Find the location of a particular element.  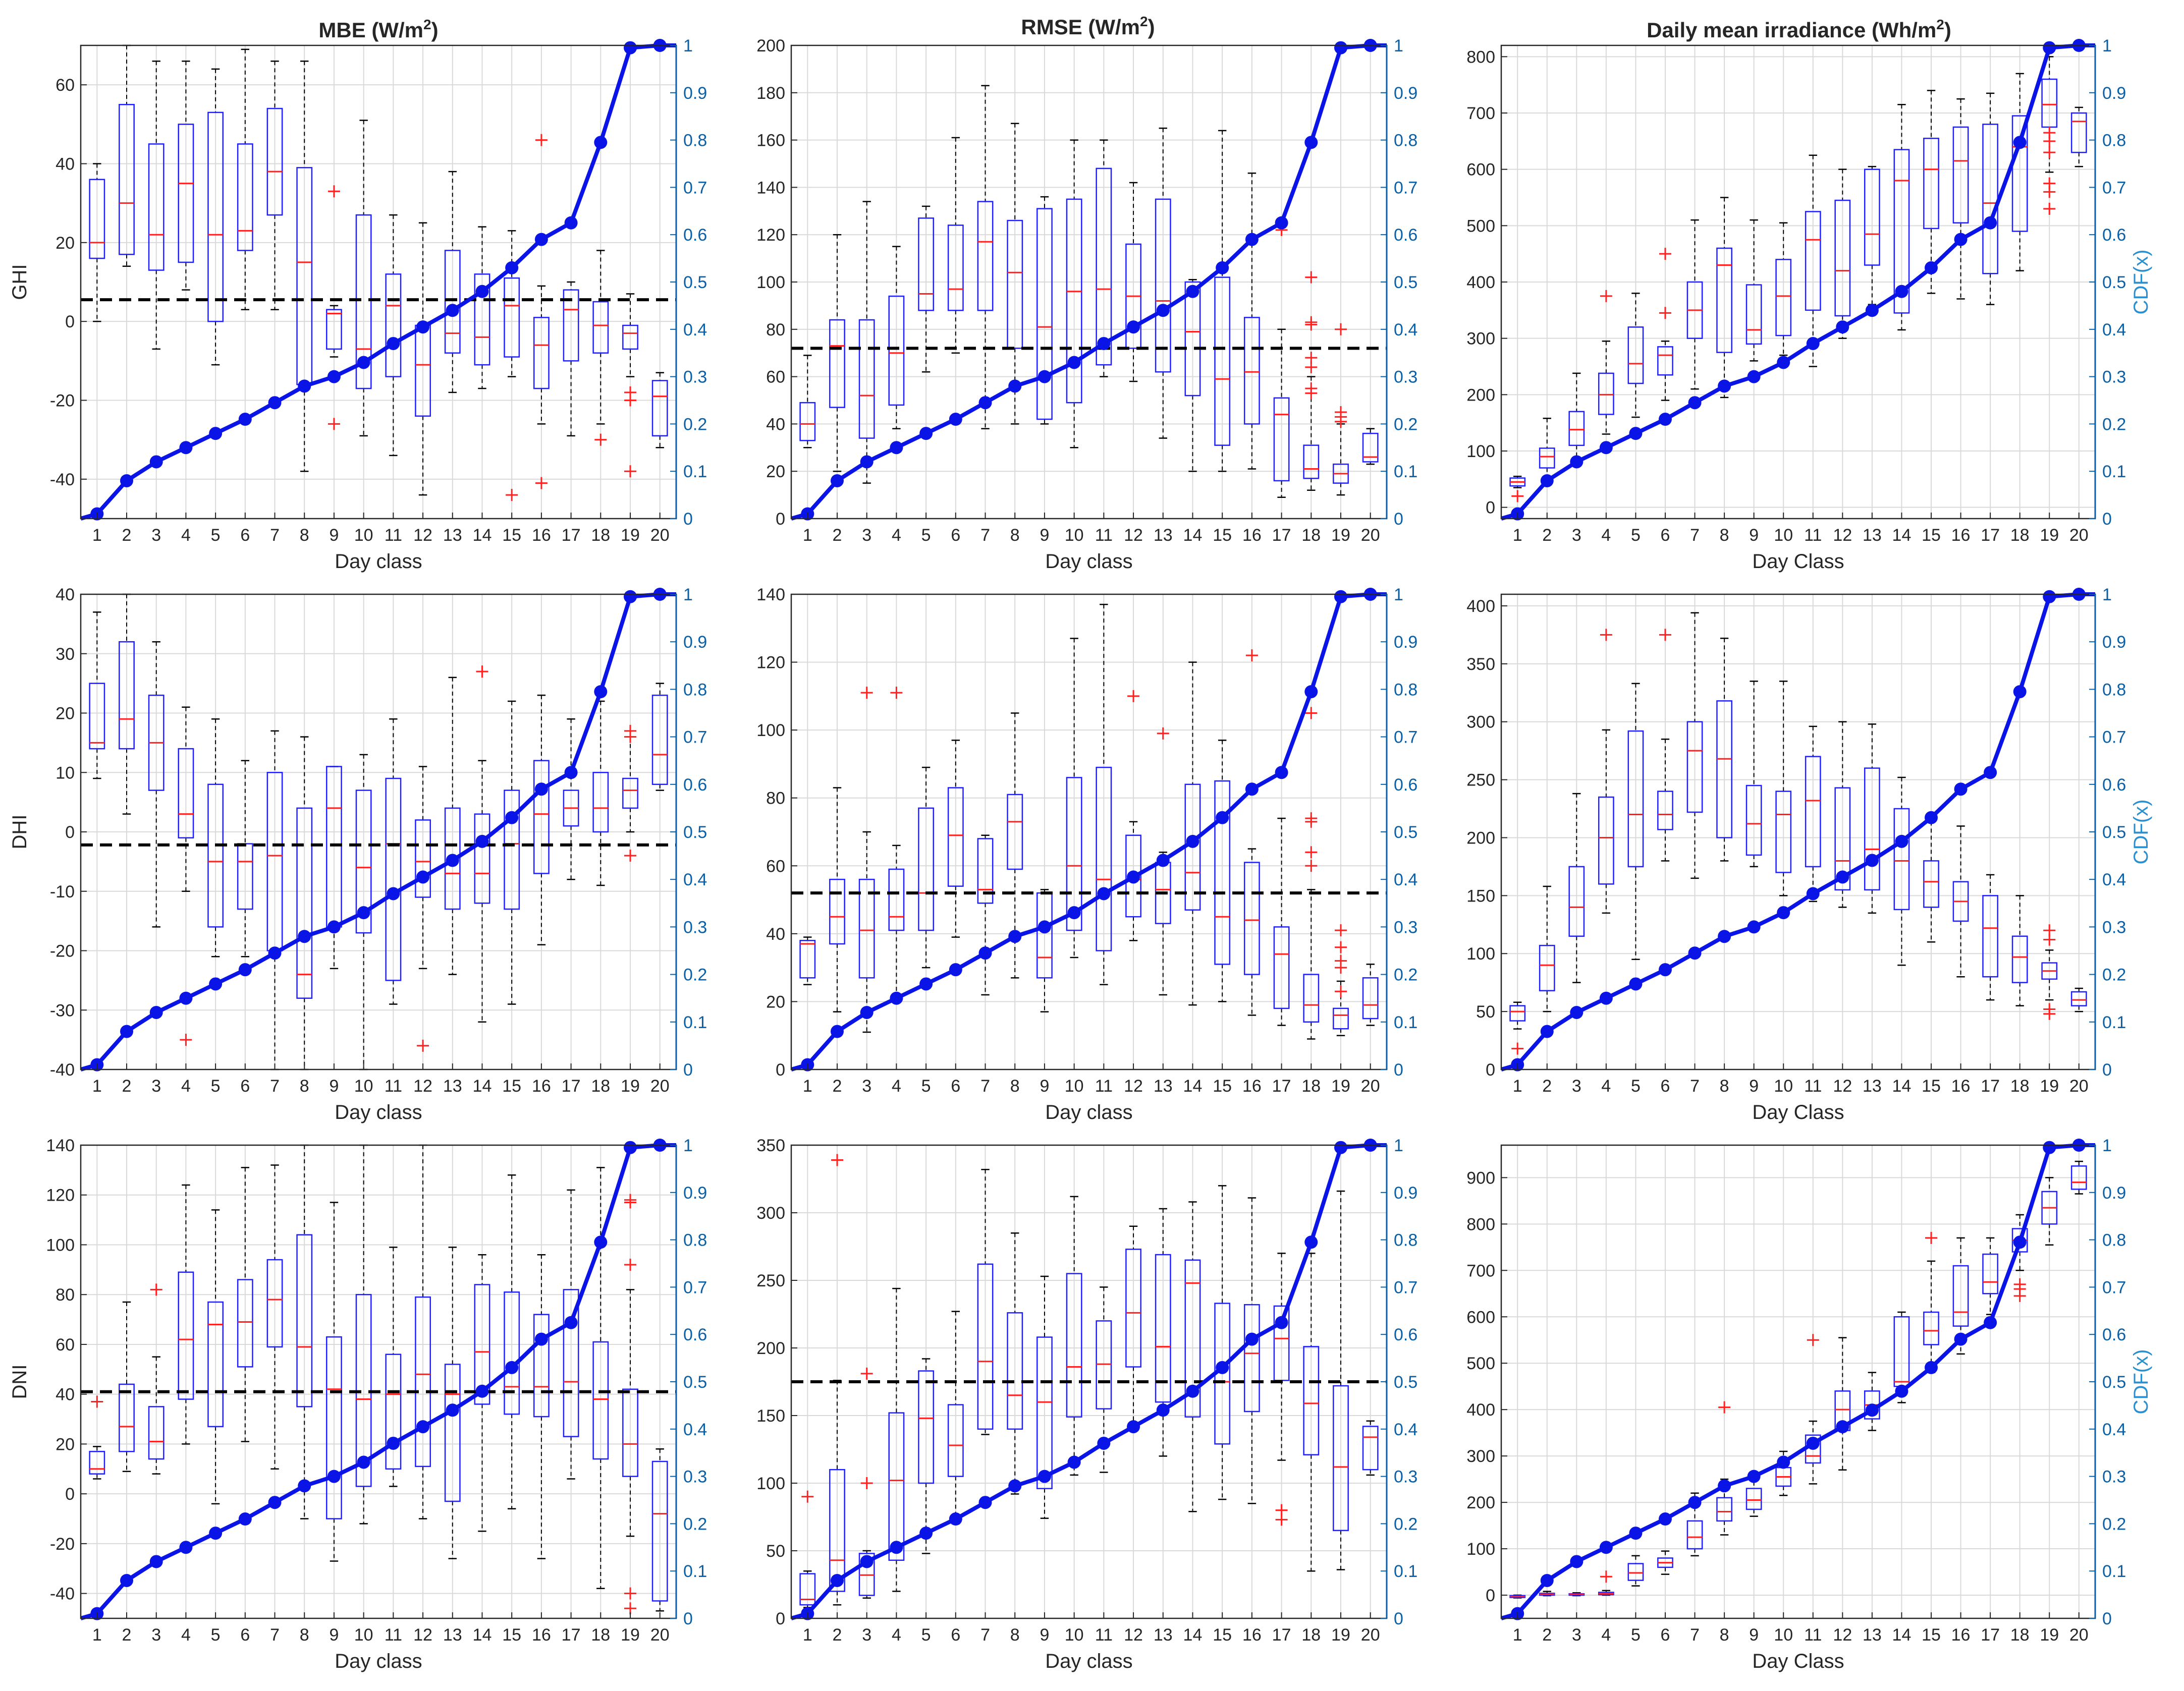

p2-xtick-label-10: 10 is located at coordinates (1783, 535).